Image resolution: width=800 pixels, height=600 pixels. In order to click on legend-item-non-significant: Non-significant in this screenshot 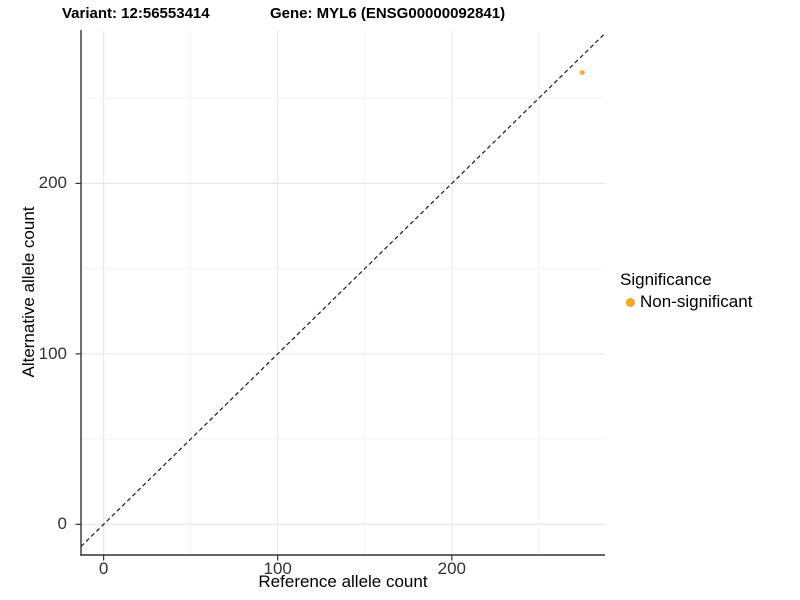, I will do `click(686, 302)`.